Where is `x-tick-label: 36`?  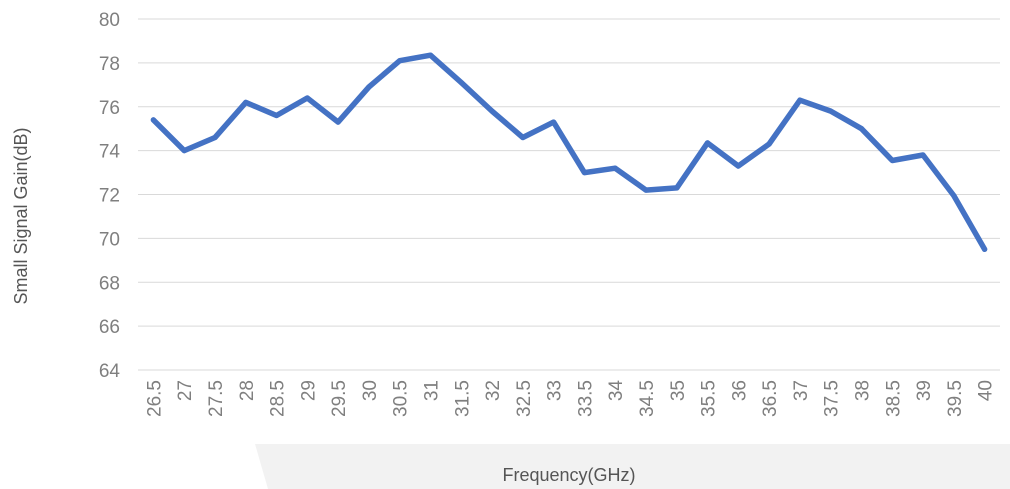 x-tick-label: 36 is located at coordinates (739, 390).